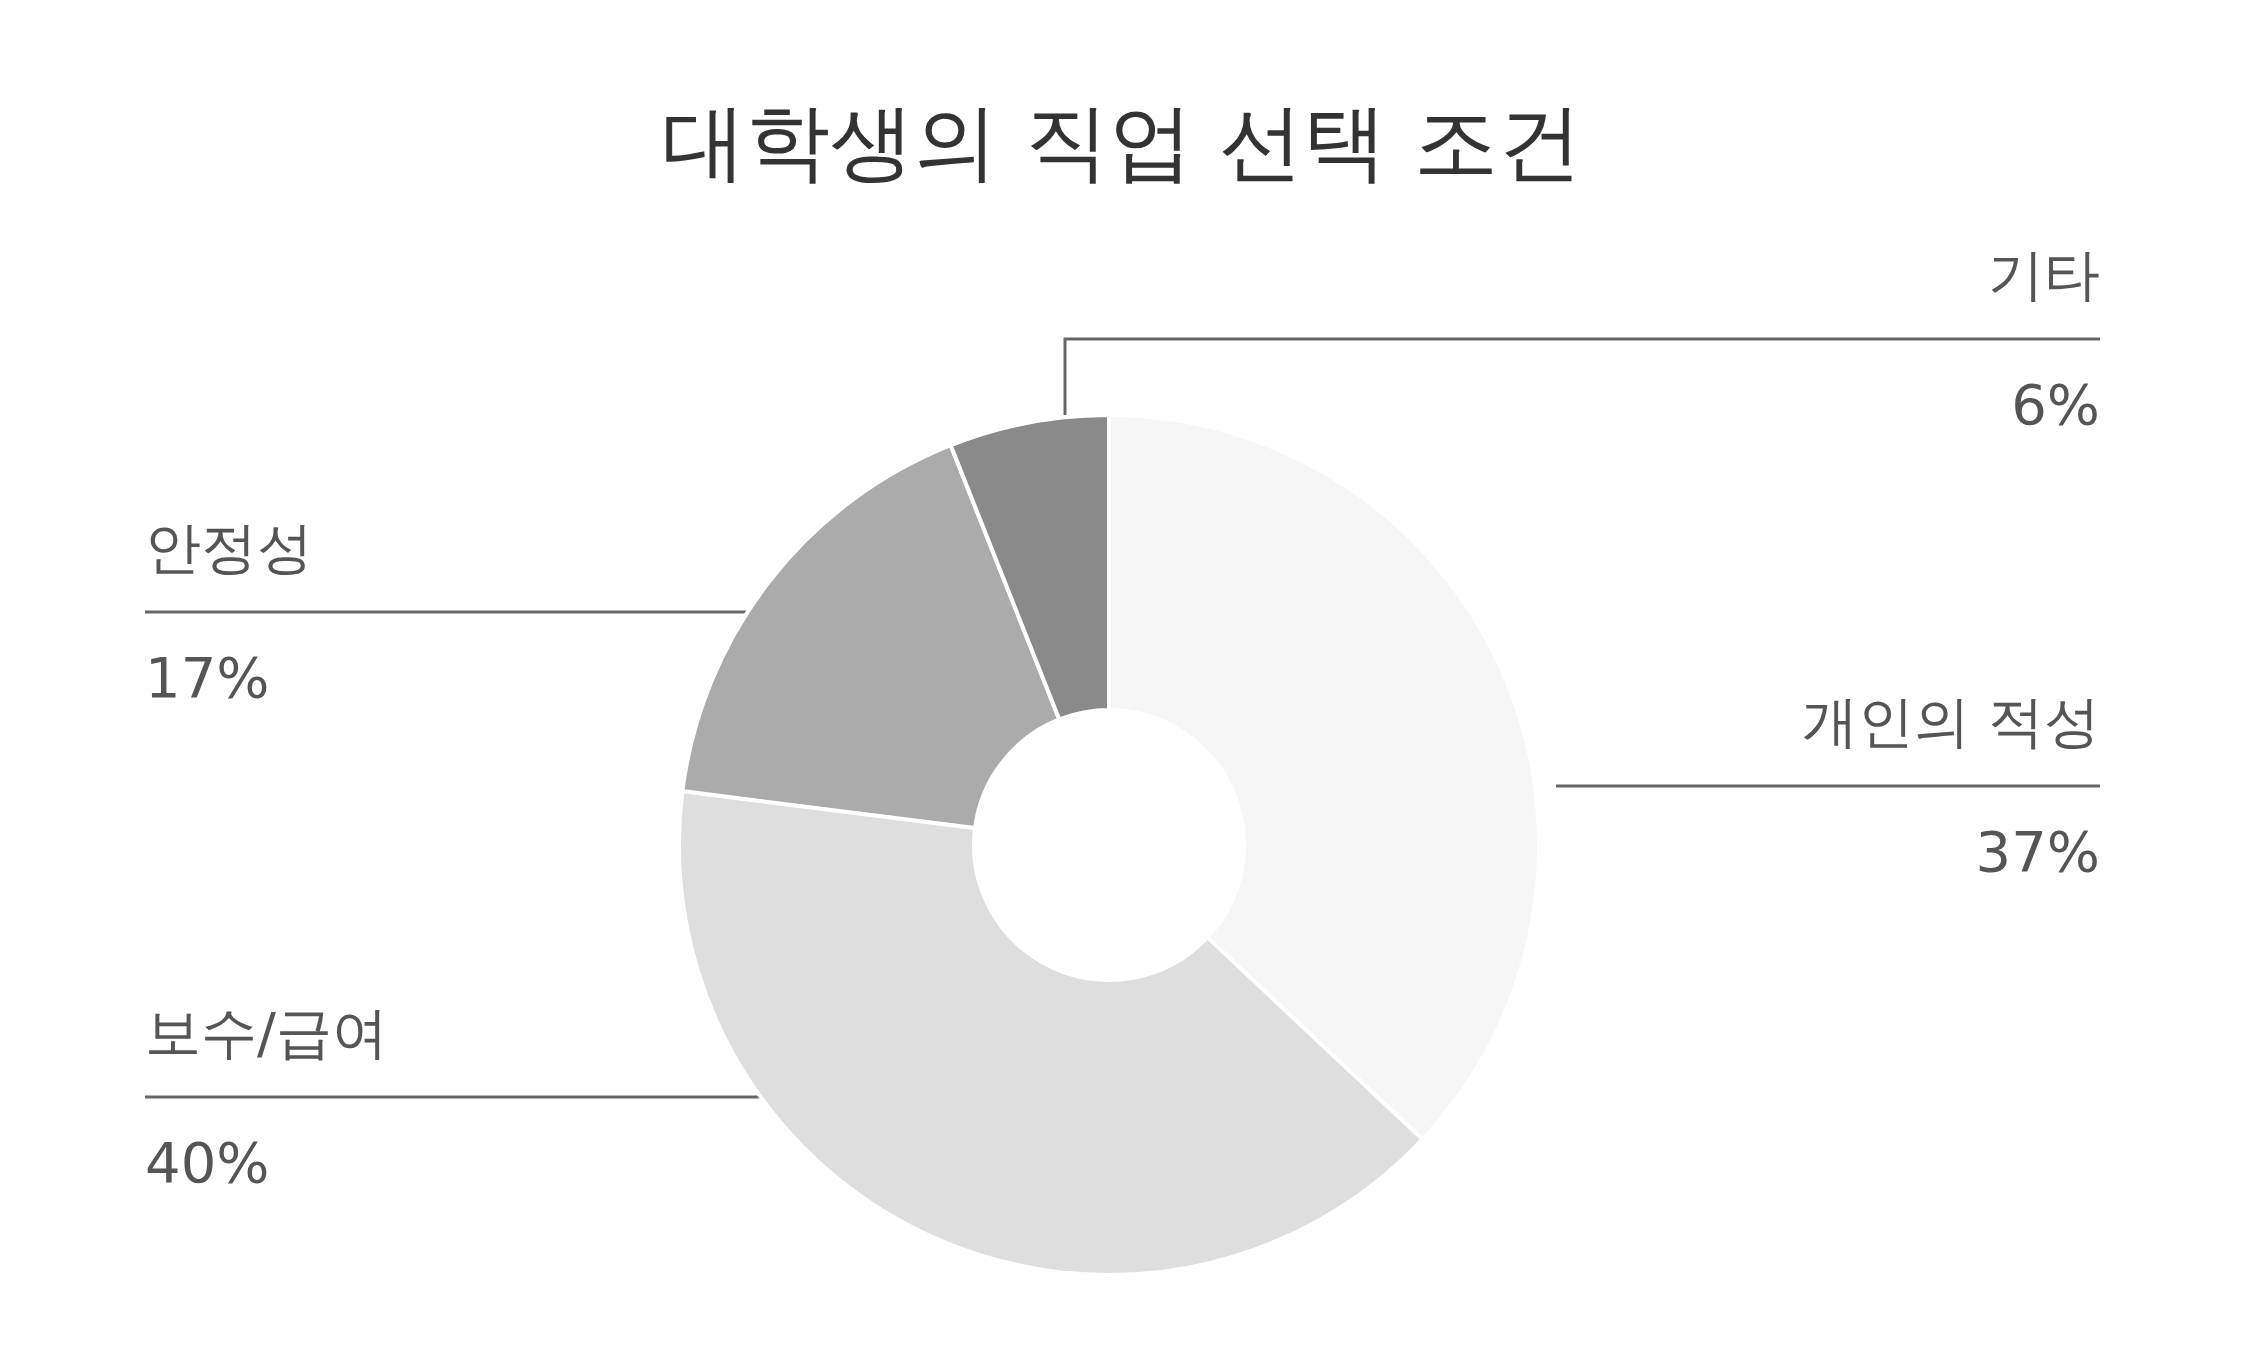  I want to click on data-label: 6%, so click(2055, 404).